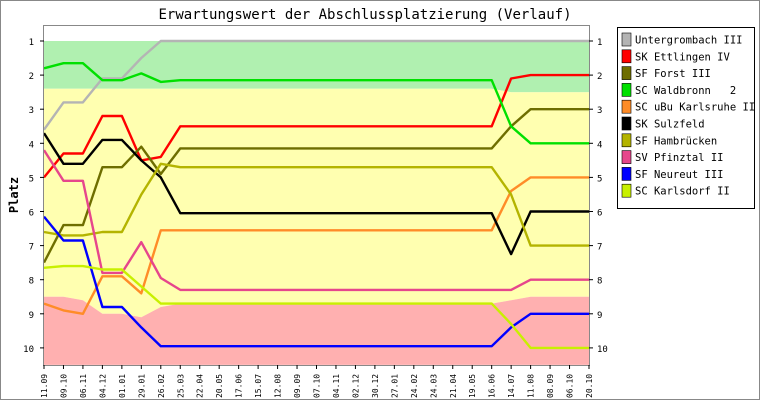  Describe the element at coordinates (31, 43) in the screenshot. I see `y-tick-label-left: 1` at that location.